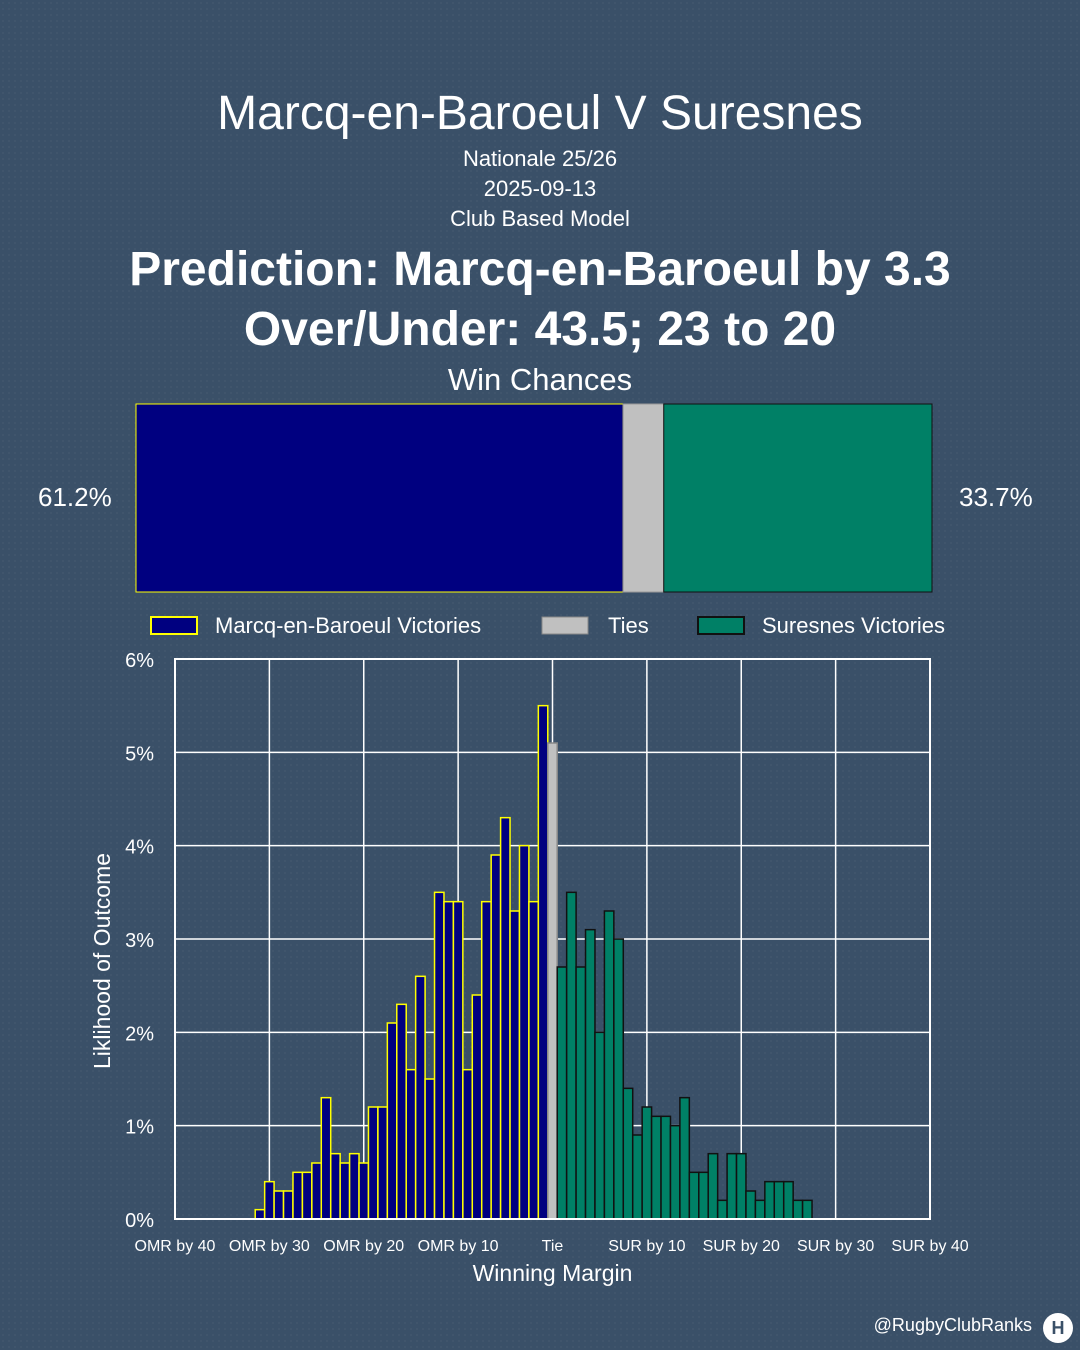  What do you see at coordinates (458, 1246) in the screenshot?
I see `x-tick-label: OMR by 10` at bounding box center [458, 1246].